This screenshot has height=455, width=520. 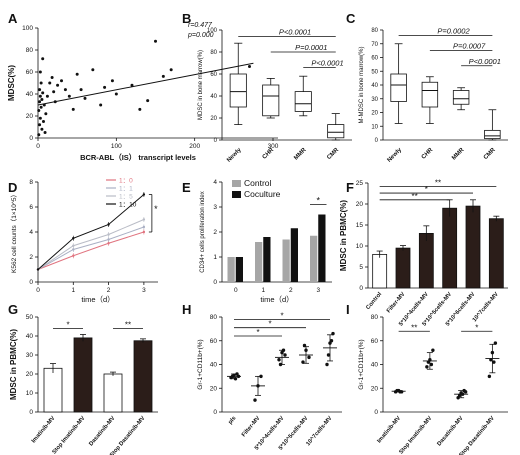 I want to click on panel-b-box, so click(x=303, y=101).